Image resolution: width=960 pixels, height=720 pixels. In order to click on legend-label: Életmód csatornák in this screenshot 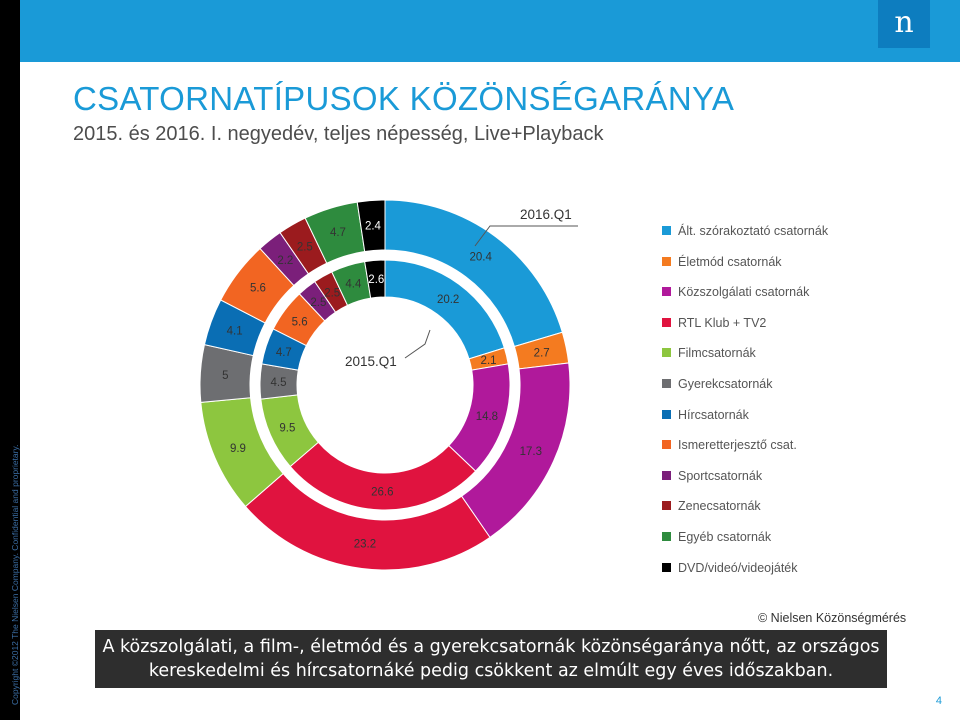, I will do `click(730, 261)`.